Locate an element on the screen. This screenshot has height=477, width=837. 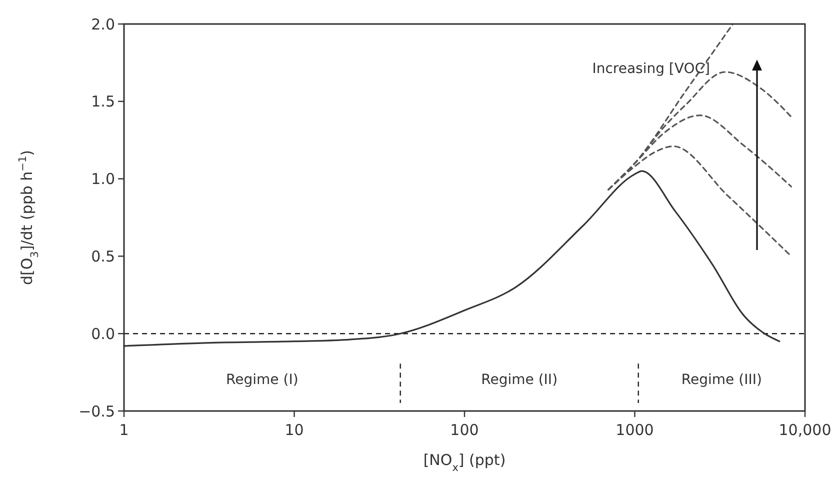
y-tick-label: 1.5 is located at coordinates (103, 101).